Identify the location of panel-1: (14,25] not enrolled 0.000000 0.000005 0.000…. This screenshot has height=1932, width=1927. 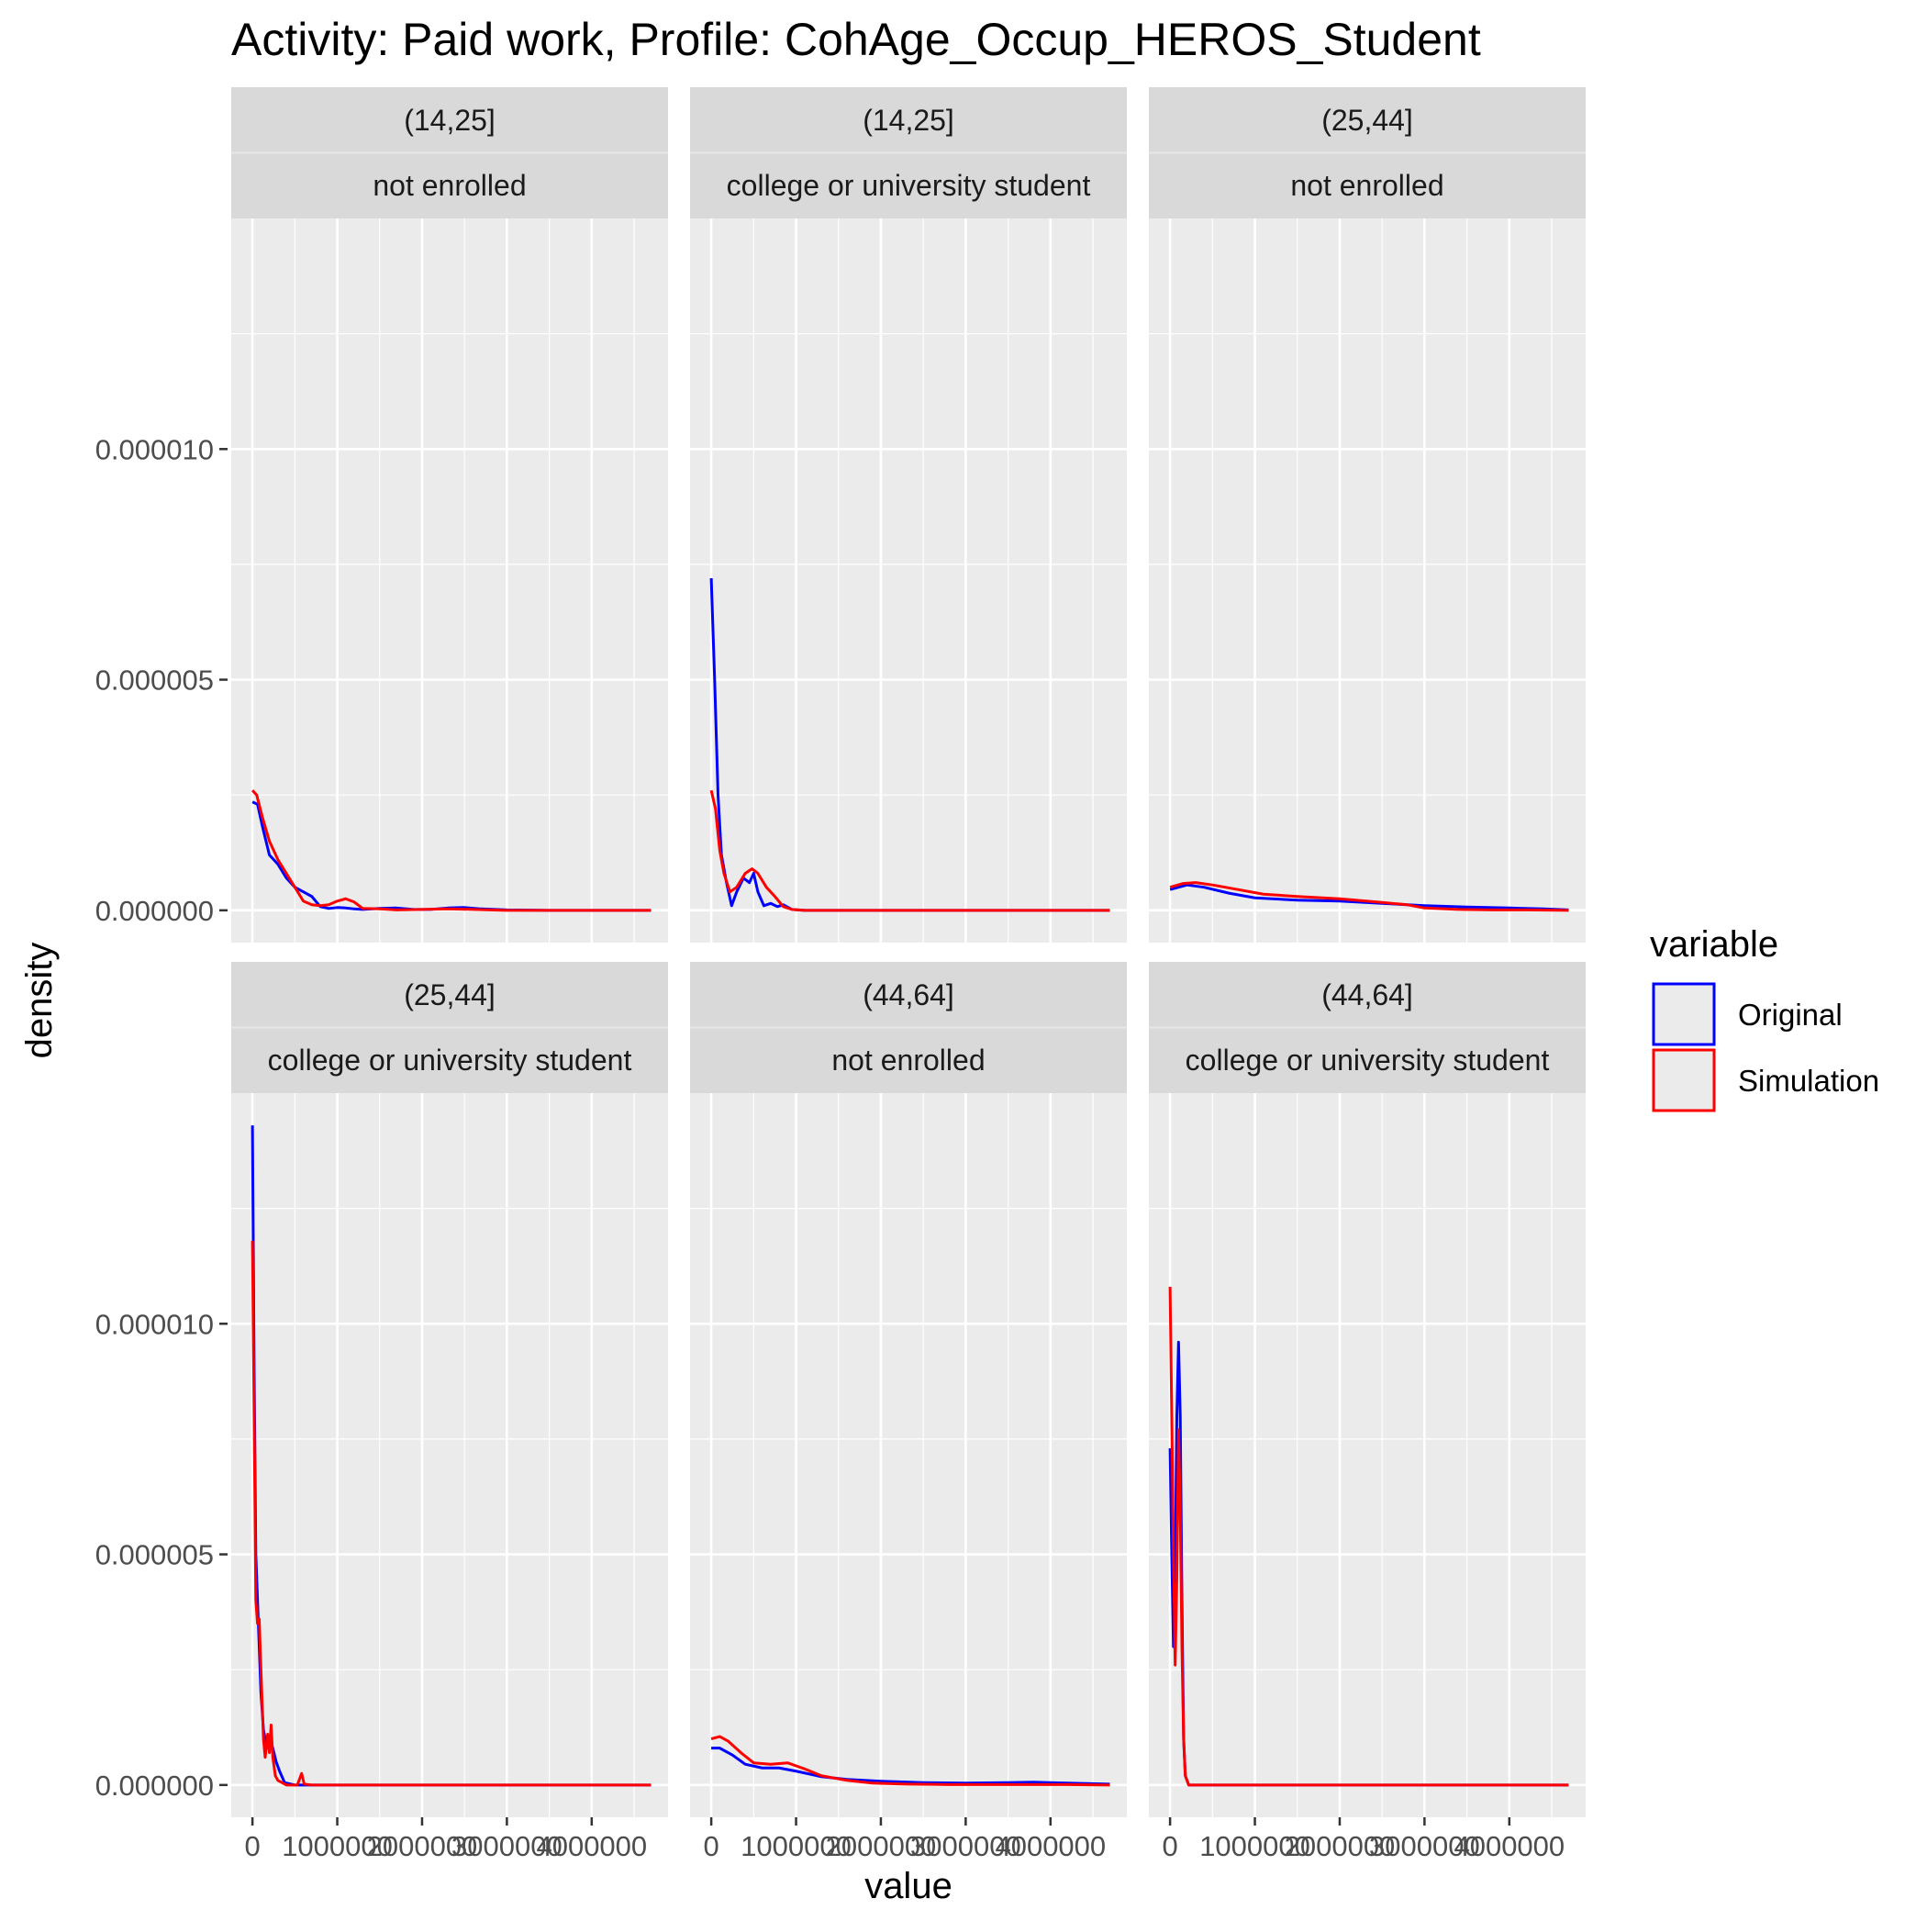
(381, 515).